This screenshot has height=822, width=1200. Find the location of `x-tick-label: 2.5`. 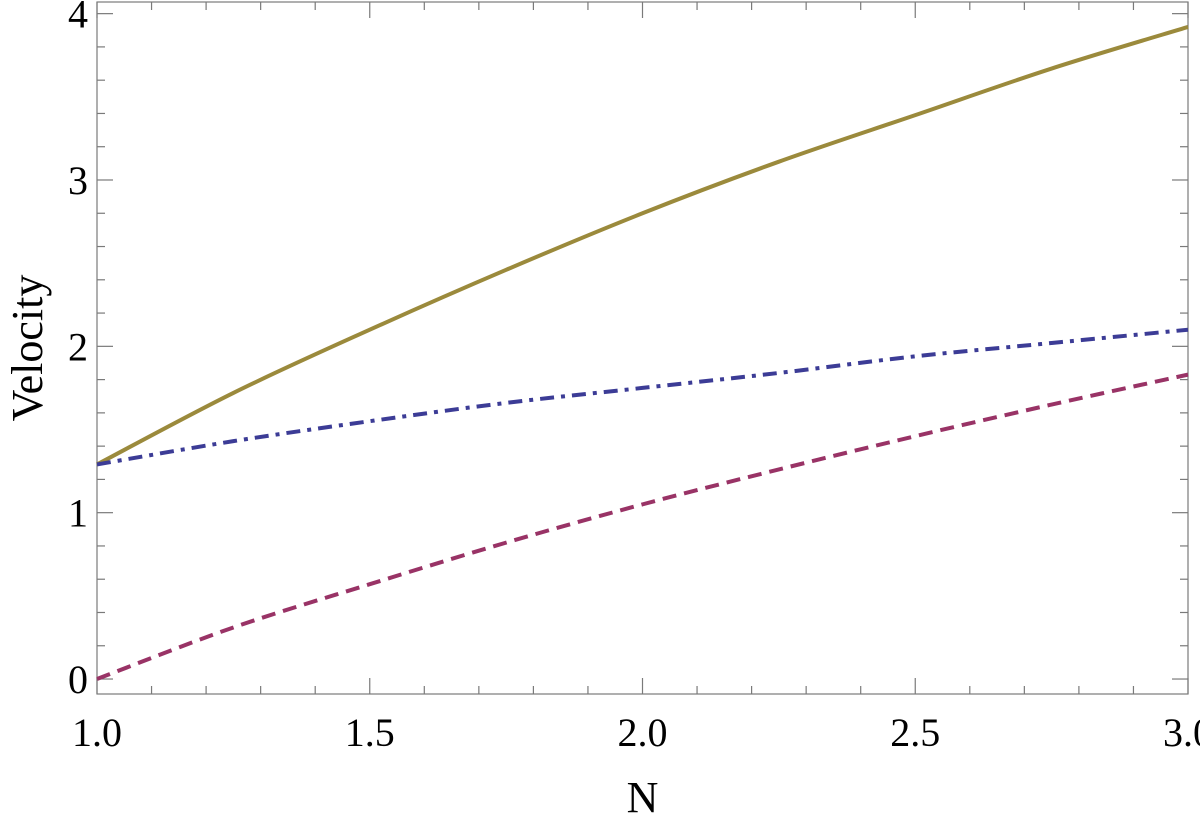

x-tick-label: 2.5 is located at coordinates (915, 732).